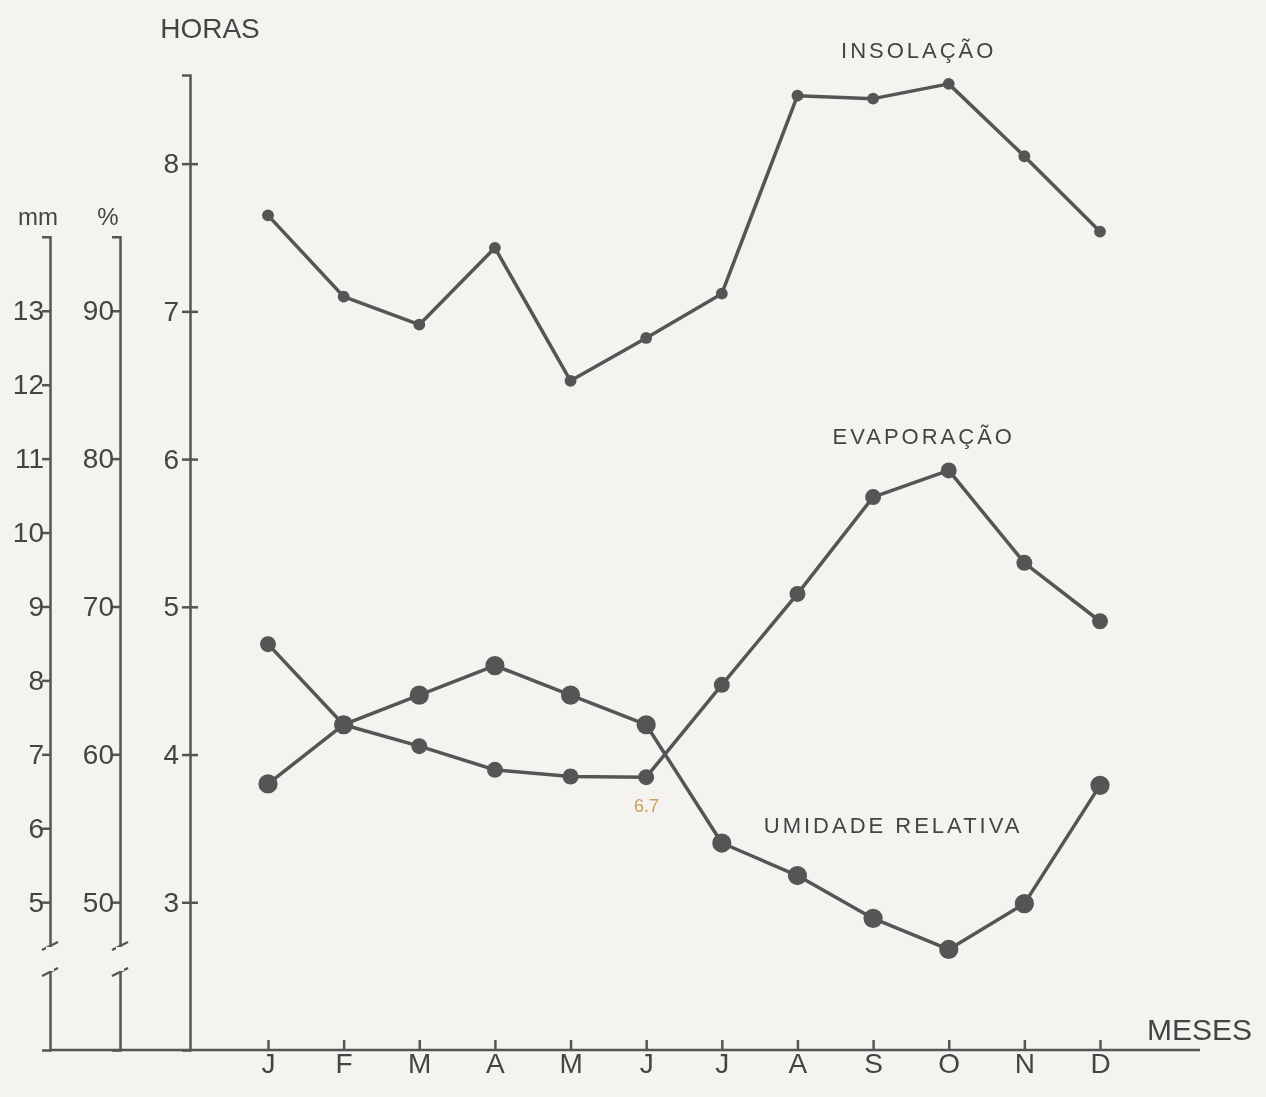 The width and height of the screenshot is (1266, 1097). What do you see at coordinates (36, 902) in the screenshot?
I see `y3-tick-label: 5` at bounding box center [36, 902].